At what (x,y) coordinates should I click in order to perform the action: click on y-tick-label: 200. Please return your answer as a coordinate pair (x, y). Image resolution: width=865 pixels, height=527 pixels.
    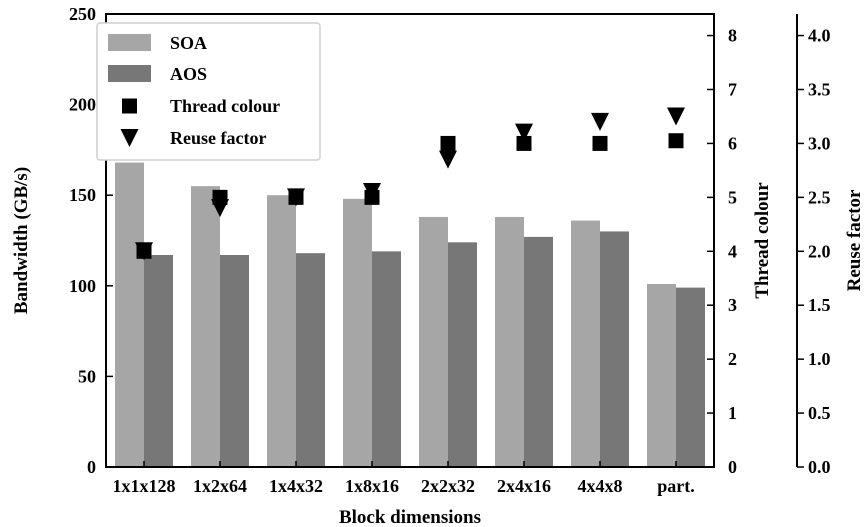
    Looking at the image, I should click on (82, 105).